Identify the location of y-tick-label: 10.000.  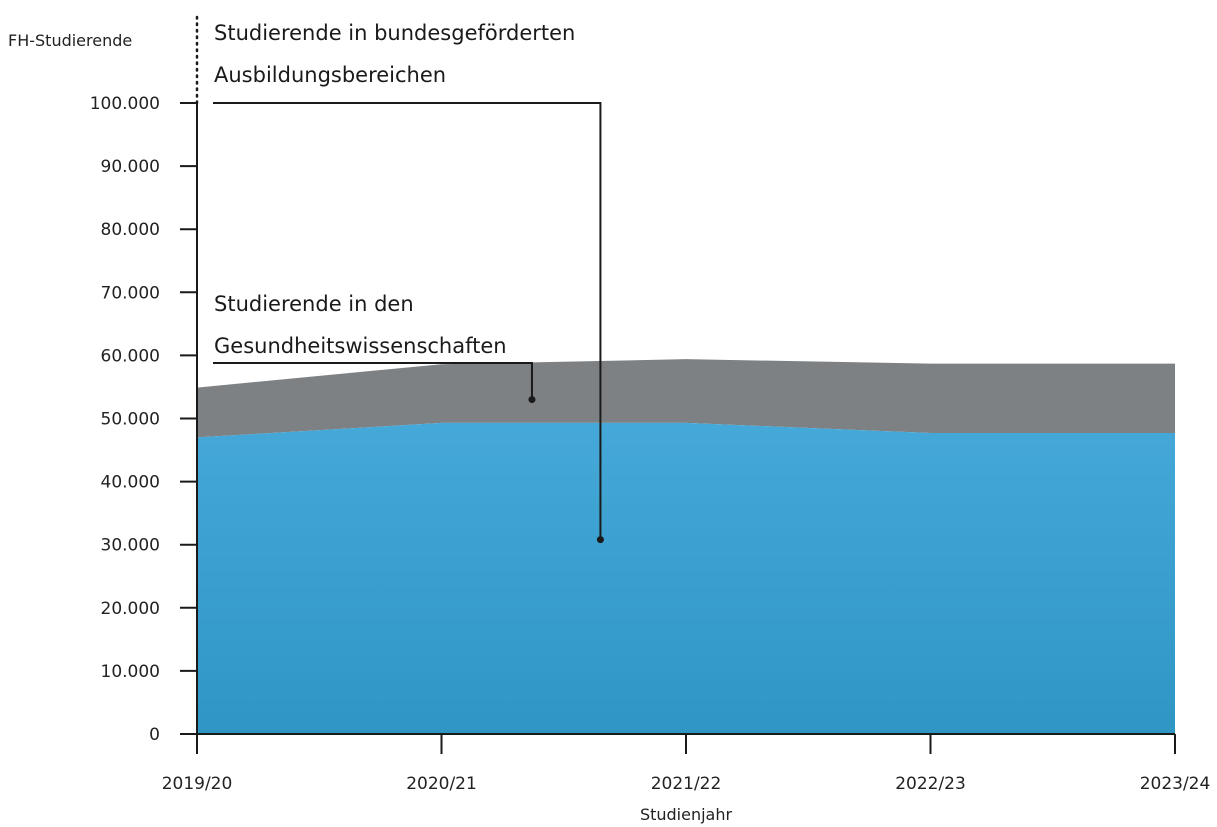
(130, 672).